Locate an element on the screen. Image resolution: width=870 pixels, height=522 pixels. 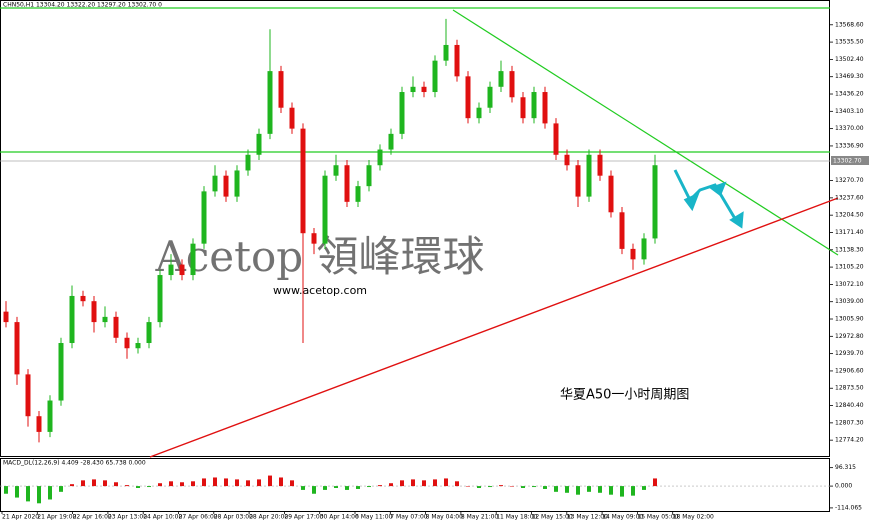
y-tick-label: 13403.10 is located at coordinates (849, 111).